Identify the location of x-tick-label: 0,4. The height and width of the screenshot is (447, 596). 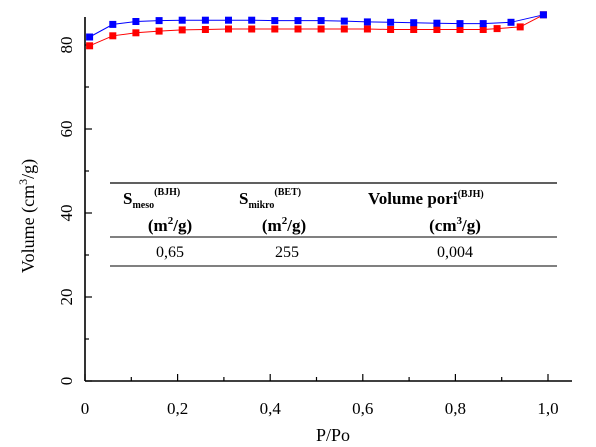
(271, 408).